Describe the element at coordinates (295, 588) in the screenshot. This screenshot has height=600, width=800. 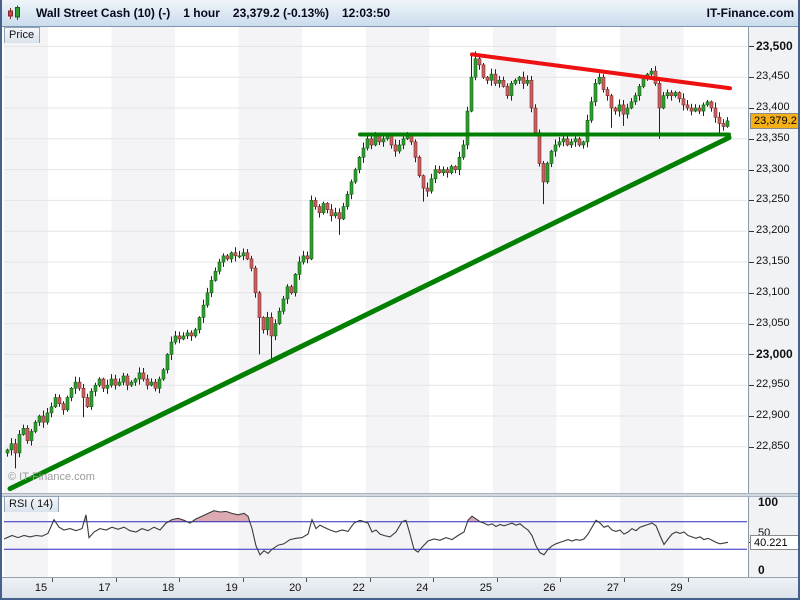
I see `time-axis-label: 20` at that location.